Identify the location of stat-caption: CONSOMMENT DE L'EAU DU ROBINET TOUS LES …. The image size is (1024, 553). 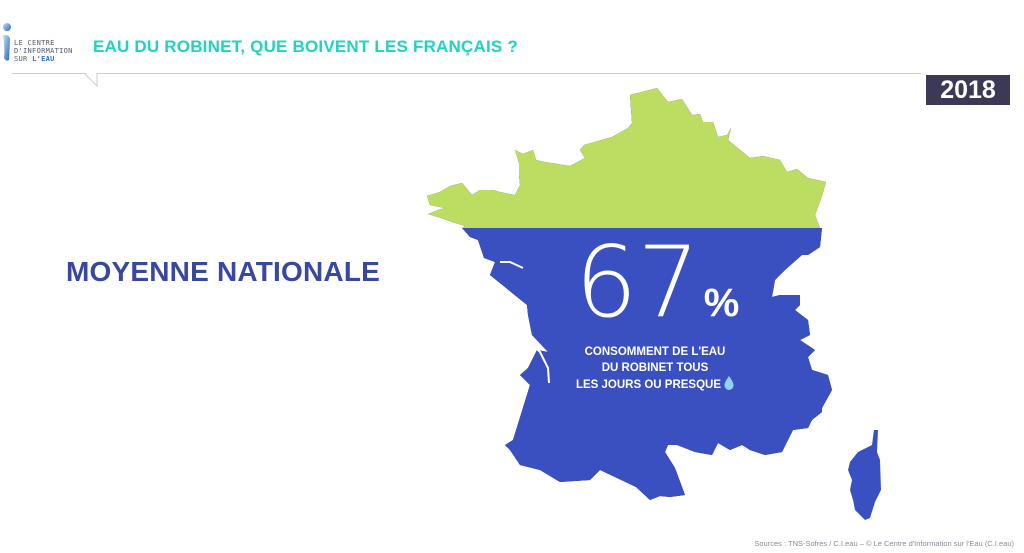
(655, 369).